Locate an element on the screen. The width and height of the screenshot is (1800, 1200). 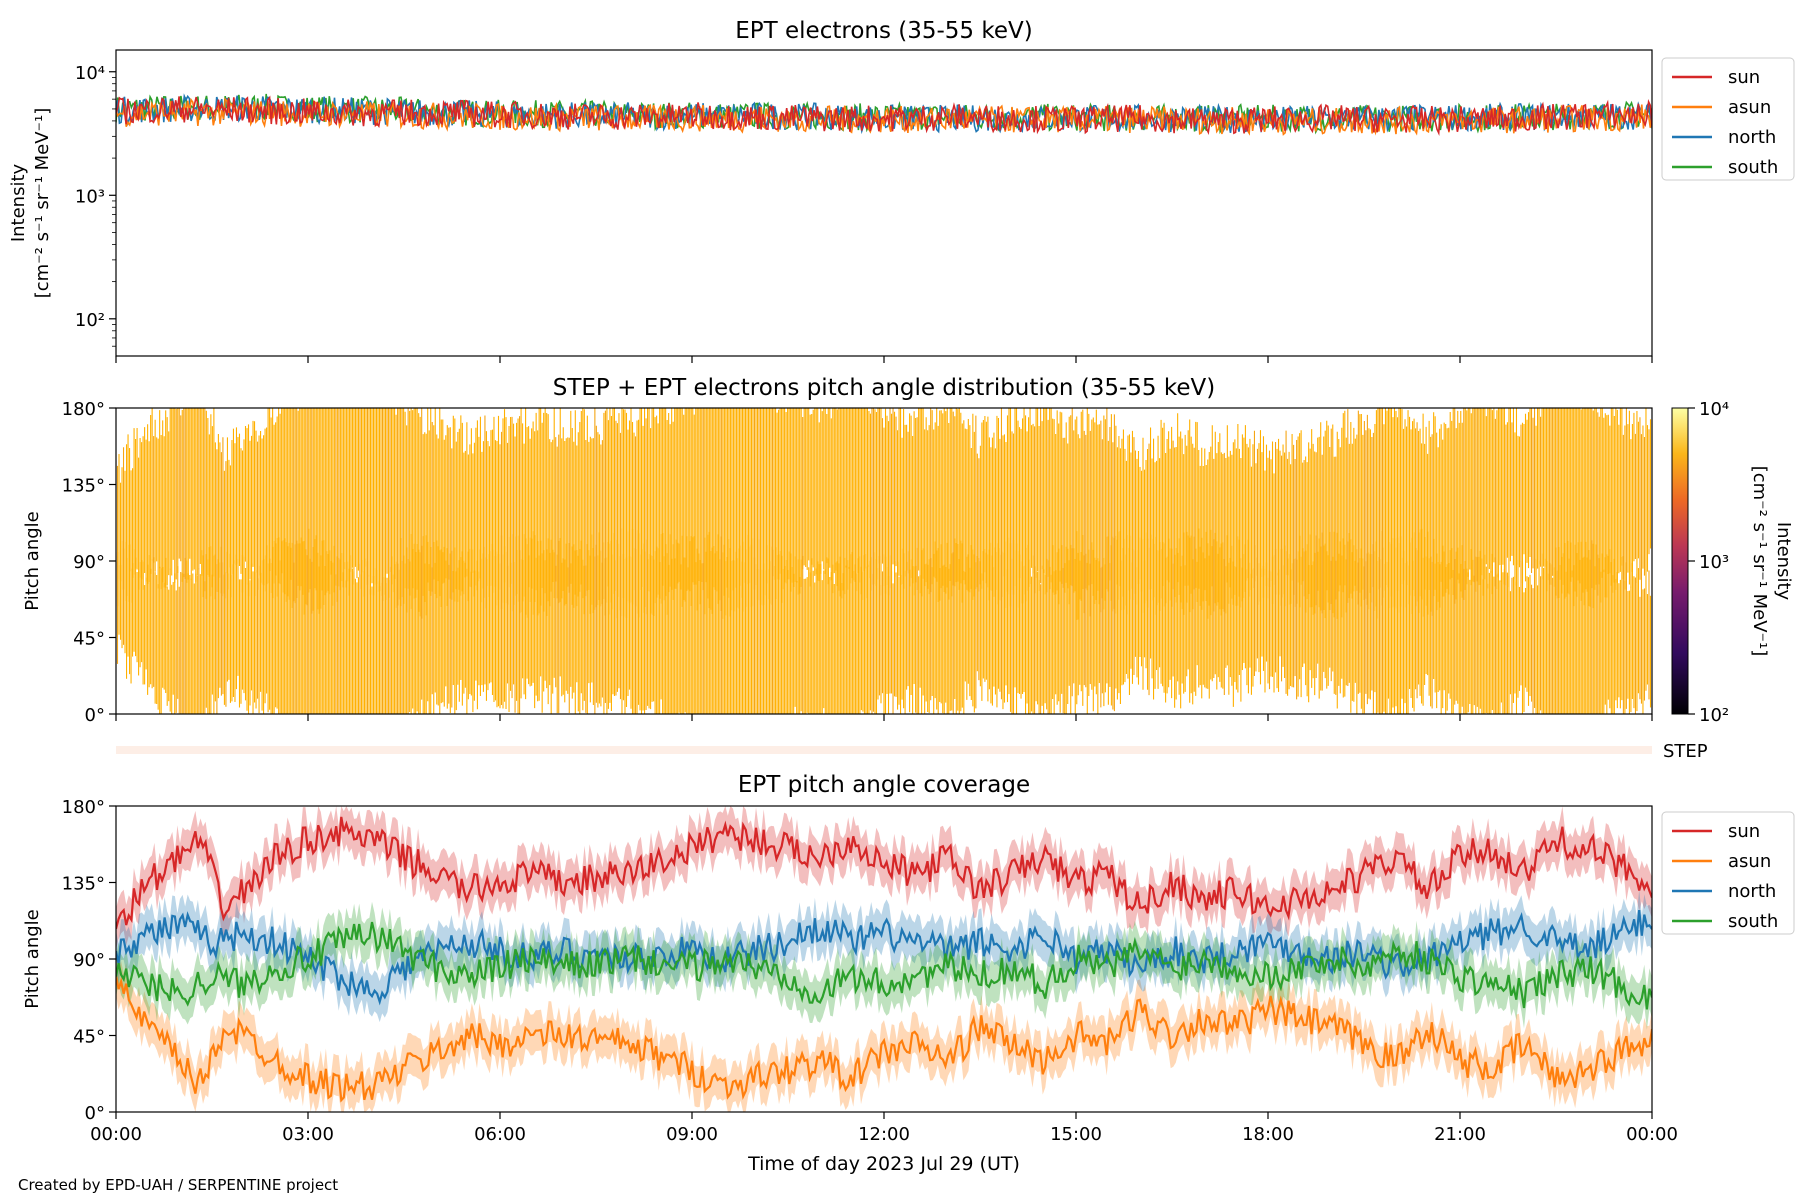
intensity-line-sun is located at coordinates (884, 116).